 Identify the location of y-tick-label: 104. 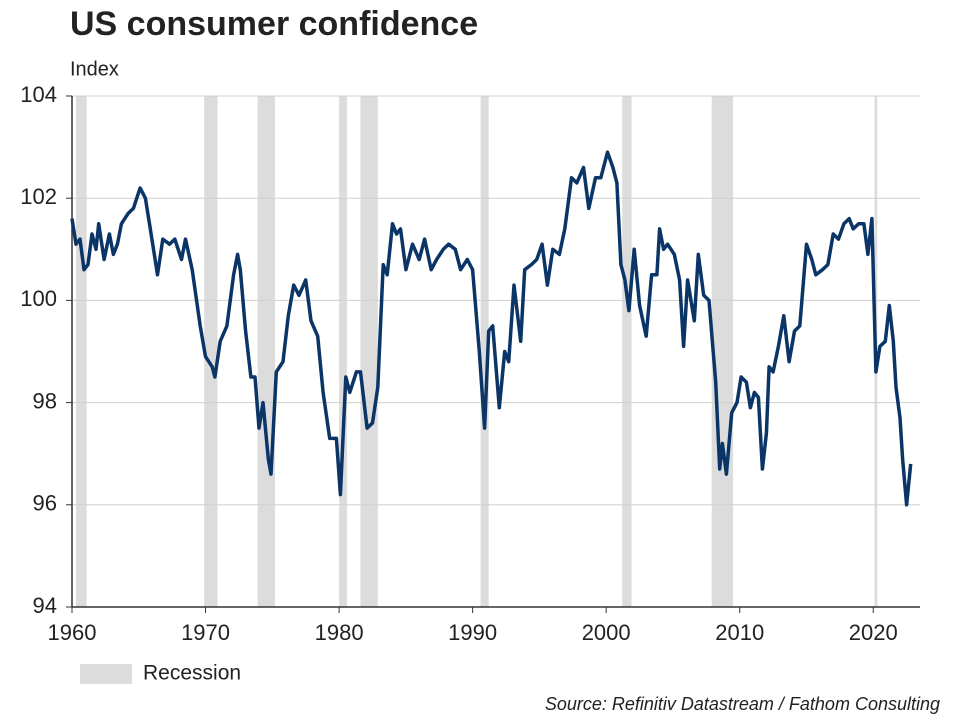
(38, 94).